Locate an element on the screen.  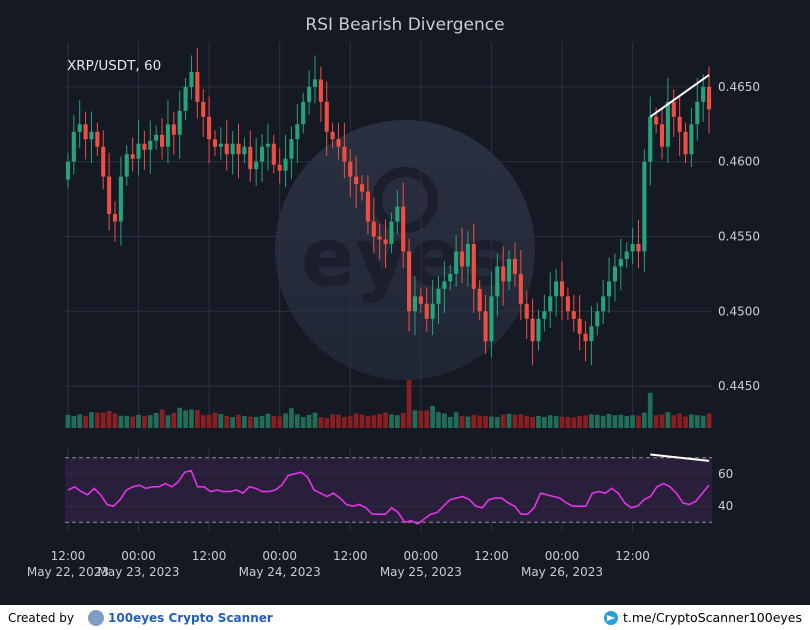
x-tick-date-label: May 23, 2023 is located at coordinates (138, 572).